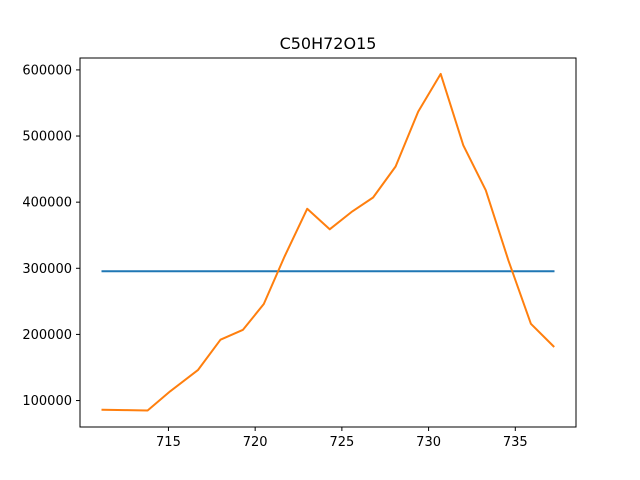 The width and height of the screenshot is (640, 480). Describe the element at coordinates (341, 442) in the screenshot. I see `x-tick-label: 725` at that location.